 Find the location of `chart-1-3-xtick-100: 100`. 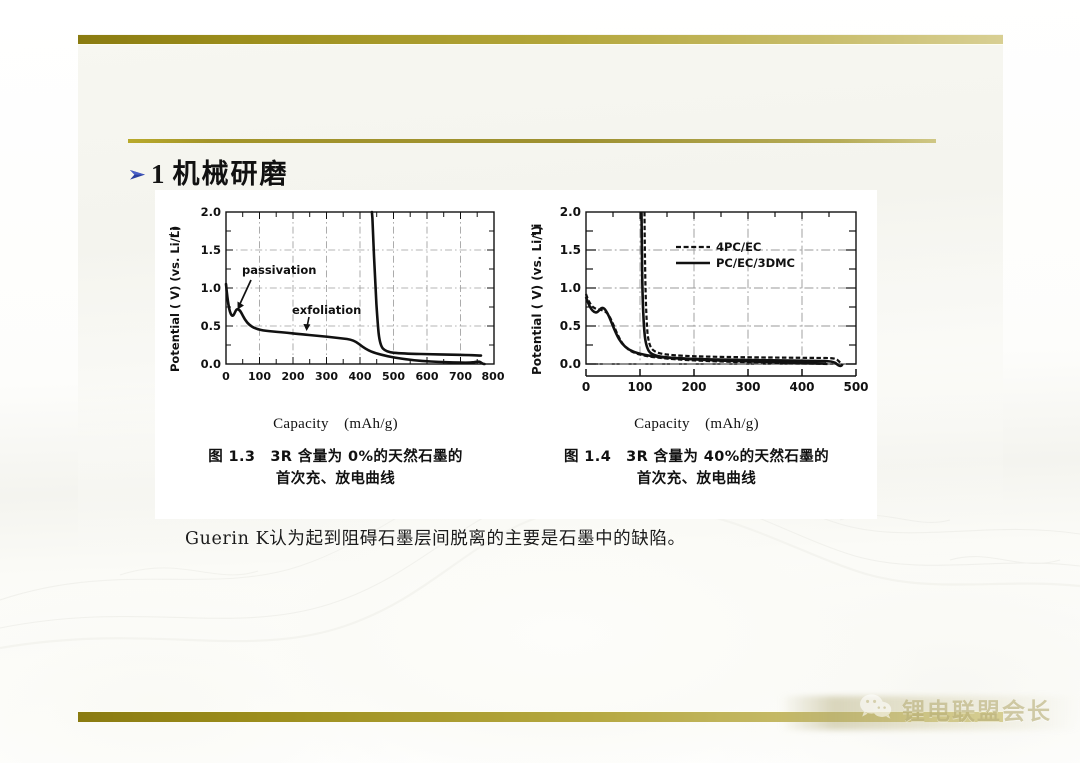

chart-1-3-xtick-100: 100 is located at coordinates (259, 376).